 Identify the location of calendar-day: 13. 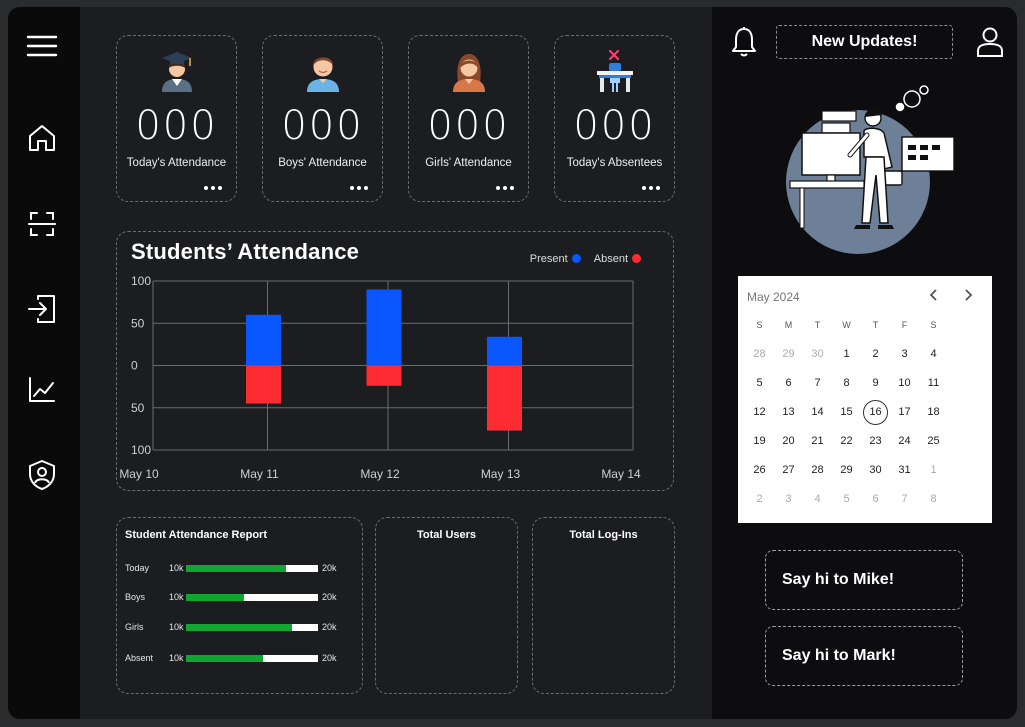
(788, 412).